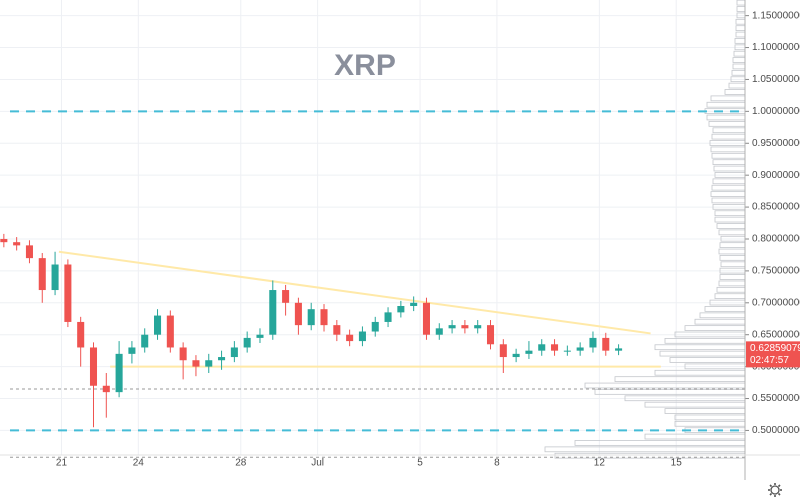 This screenshot has width=800, height=498. Describe the element at coordinates (776, 239) in the screenshot. I see `y-tick-label: 0.80000000` at that location.